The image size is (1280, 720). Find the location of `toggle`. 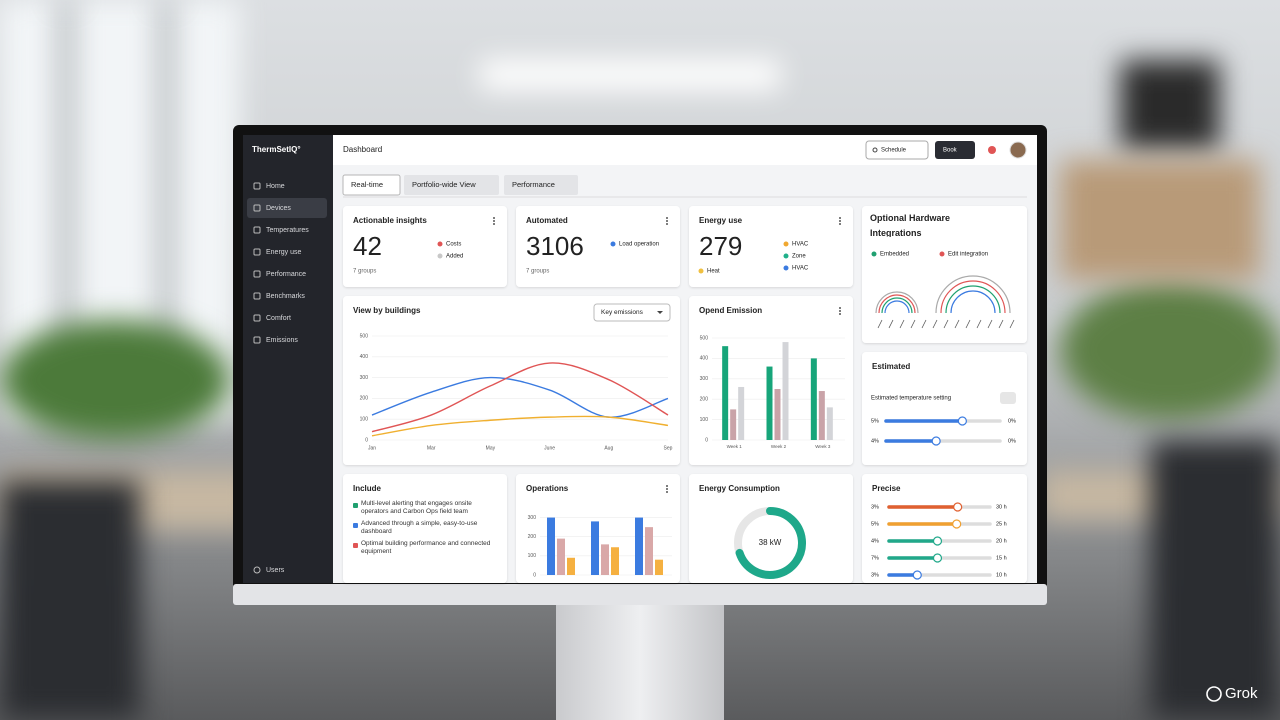

toggle is located at coordinates (1008, 398).